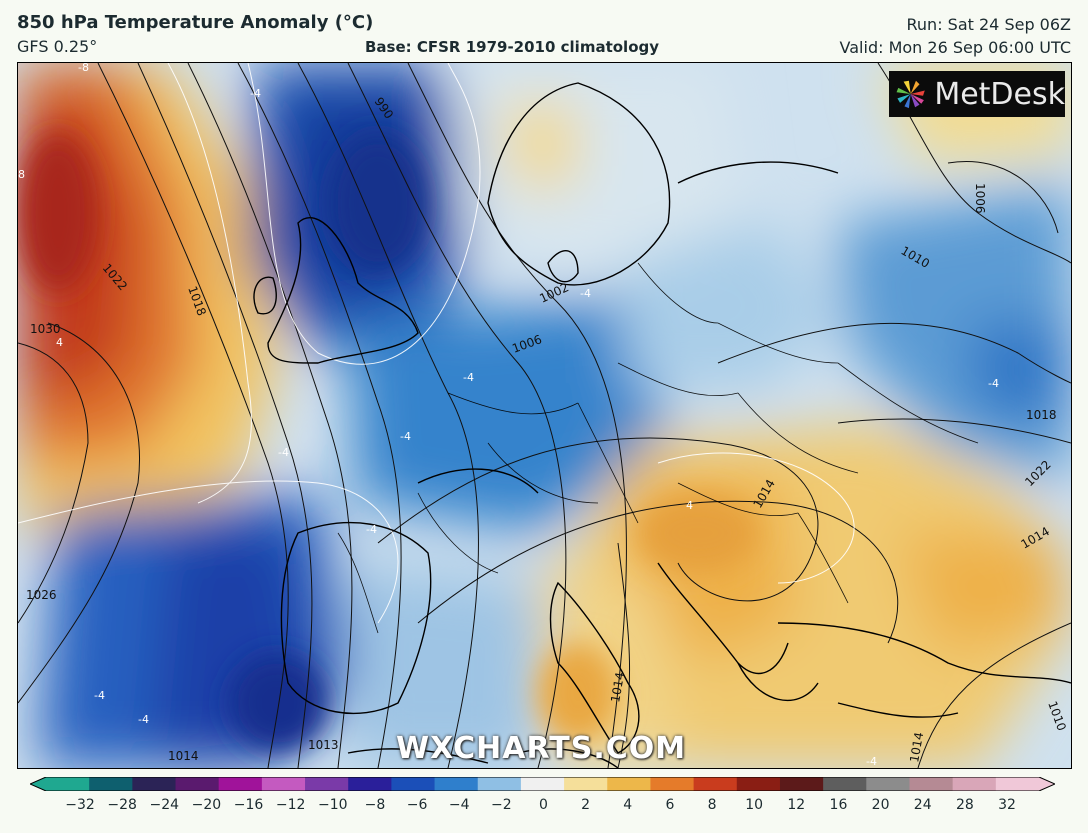 Image resolution: width=1088 pixels, height=833 pixels. I want to click on colorbar-right-arrow, so click(1047, 784).